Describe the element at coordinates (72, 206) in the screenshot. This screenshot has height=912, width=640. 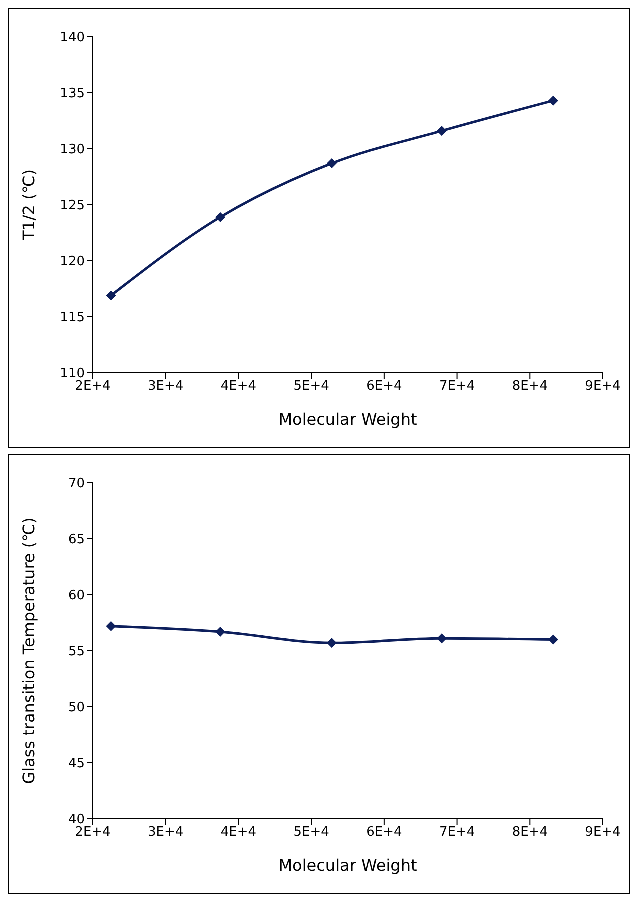
I see `y-tick-label: 125` at that location.